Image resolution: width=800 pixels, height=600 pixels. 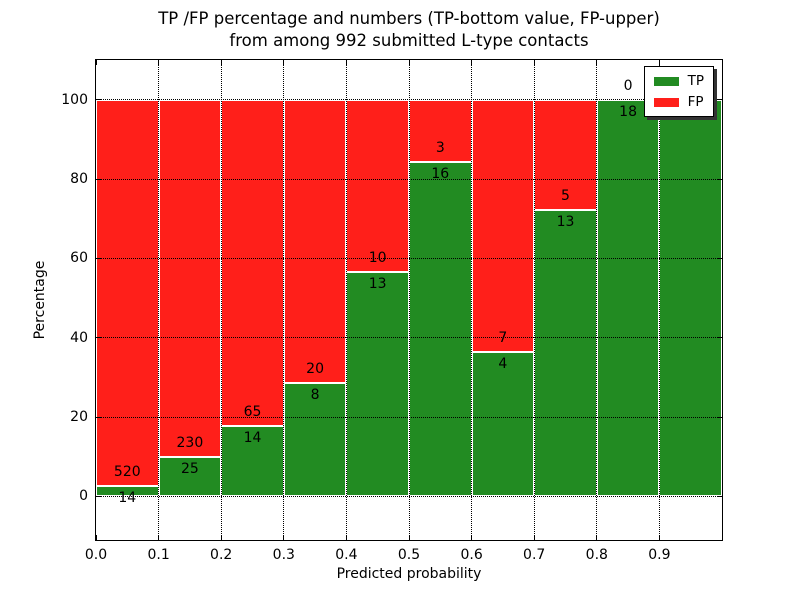 I want to click on bar-label-fp-1: 230, so click(x=190, y=443).